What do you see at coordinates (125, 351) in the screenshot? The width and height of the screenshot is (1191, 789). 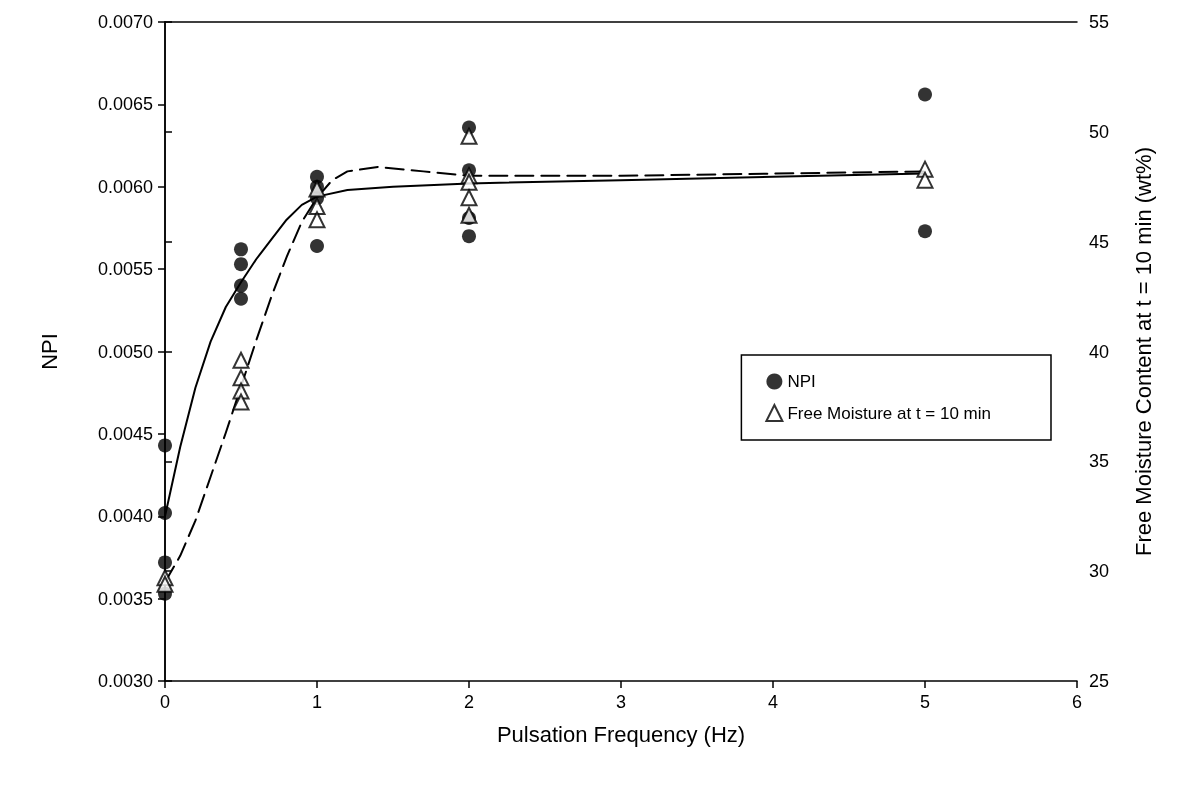 I see `y-tick-label: 0.0050` at bounding box center [125, 351].